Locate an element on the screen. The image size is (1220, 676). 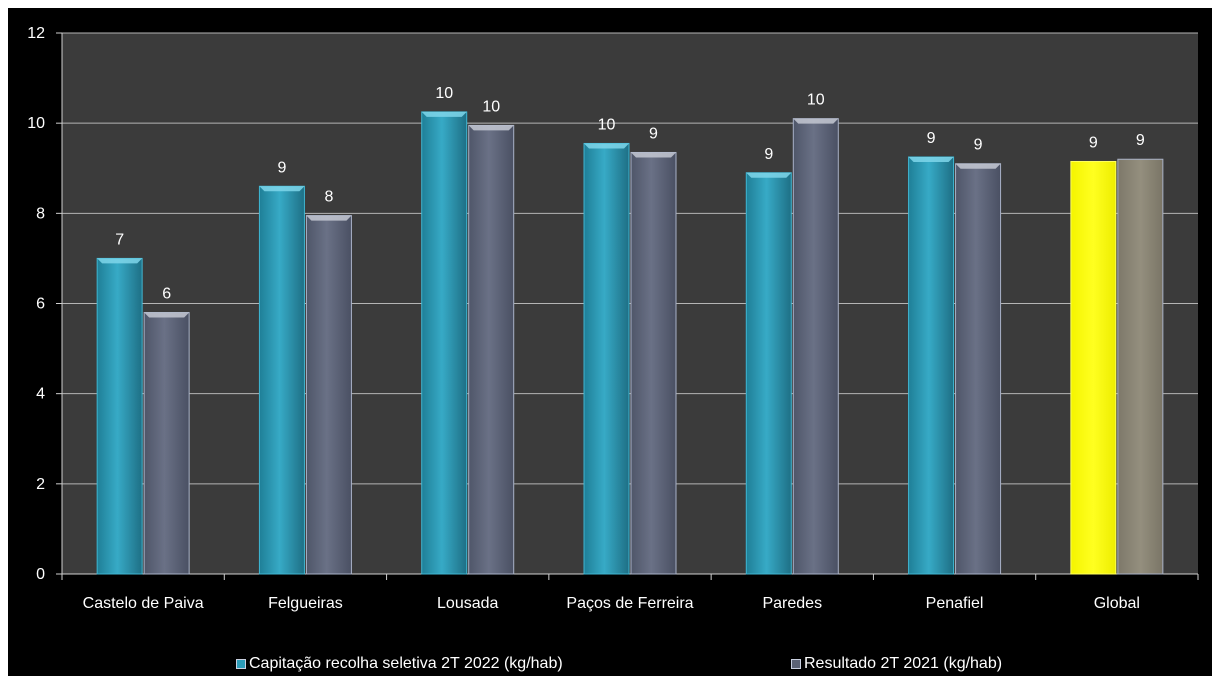
legend-label-series-2: Resultado 2T 2021 (kg/hab) is located at coordinates (903, 663).